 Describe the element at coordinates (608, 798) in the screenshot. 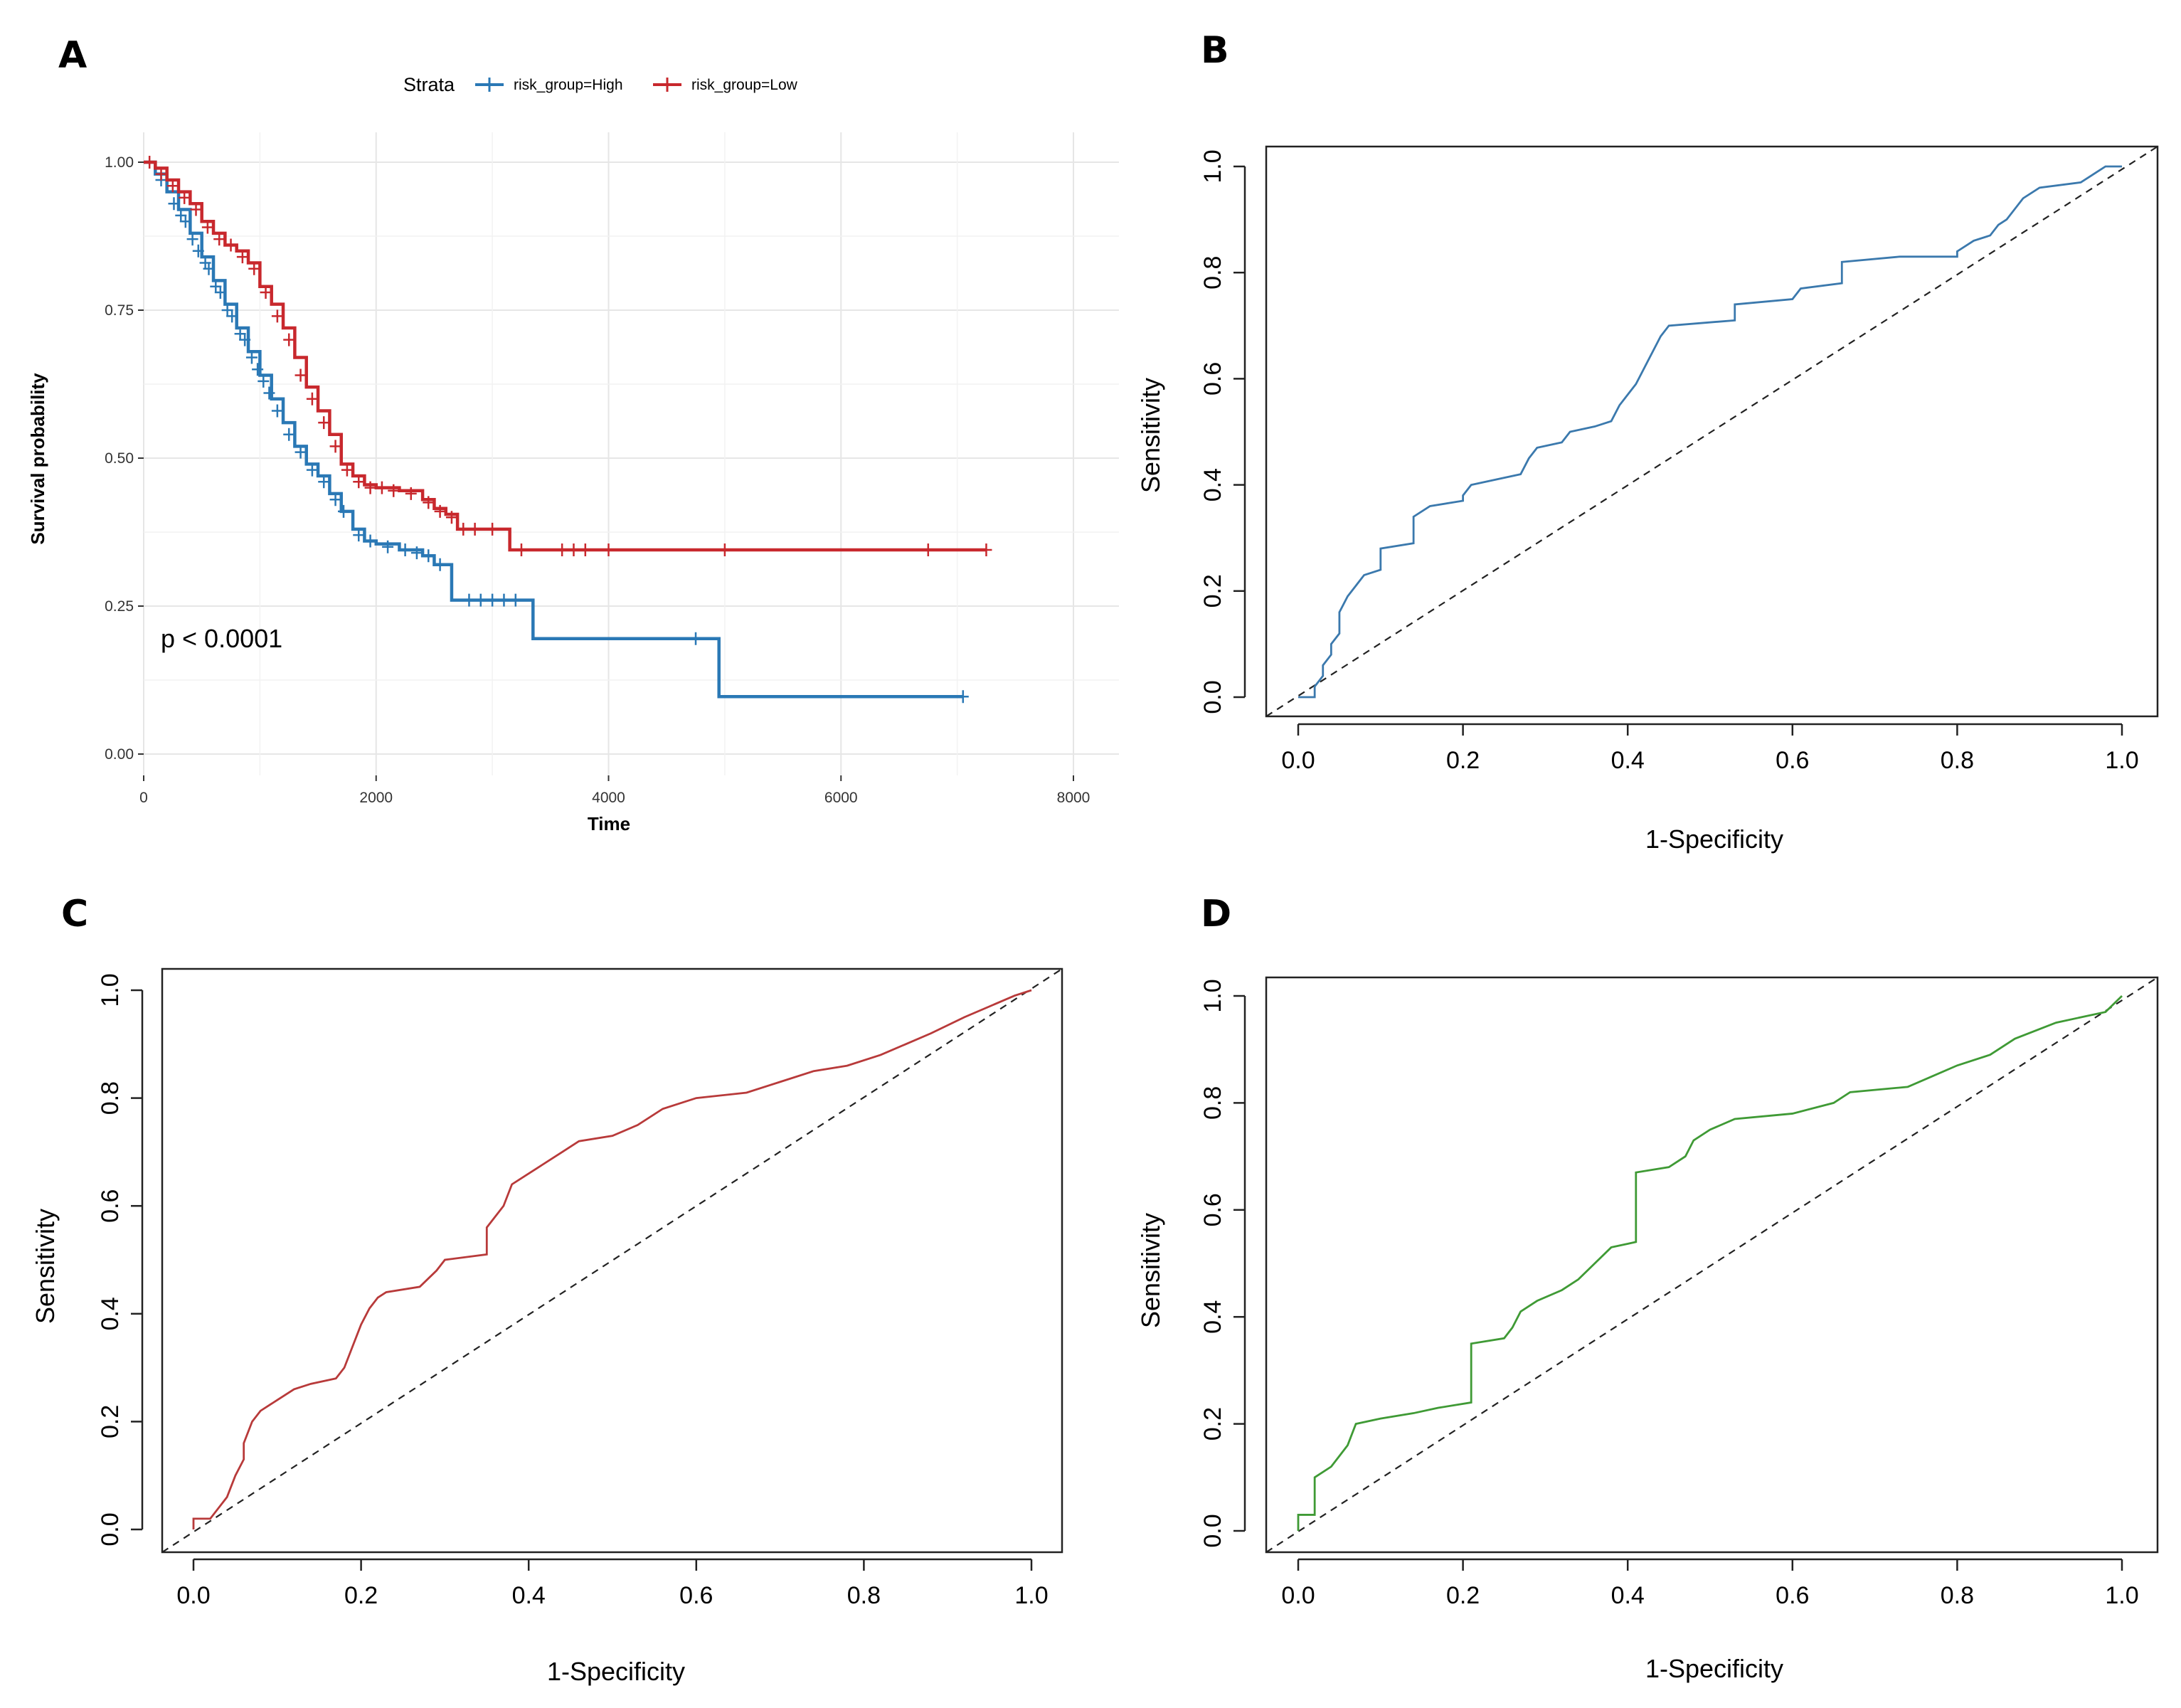

I see `x-tick-label: 4000` at that location.